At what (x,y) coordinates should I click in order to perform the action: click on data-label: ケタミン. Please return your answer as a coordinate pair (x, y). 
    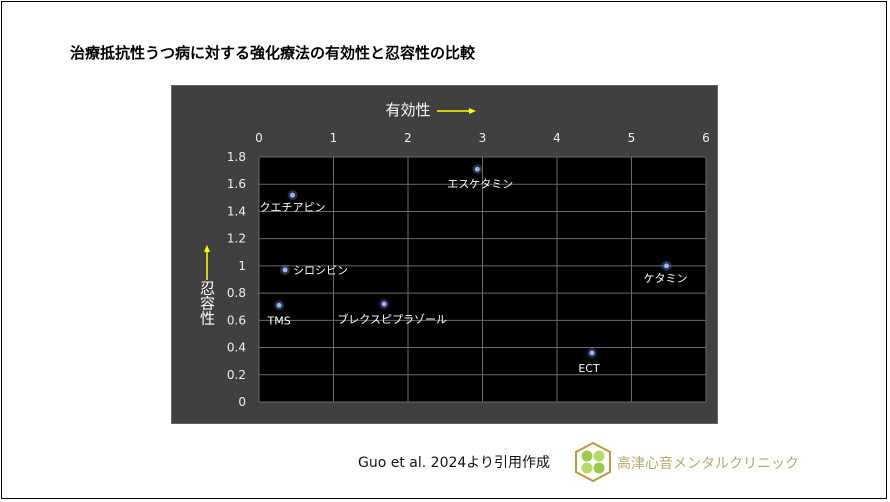
    Looking at the image, I should click on (666, 278).